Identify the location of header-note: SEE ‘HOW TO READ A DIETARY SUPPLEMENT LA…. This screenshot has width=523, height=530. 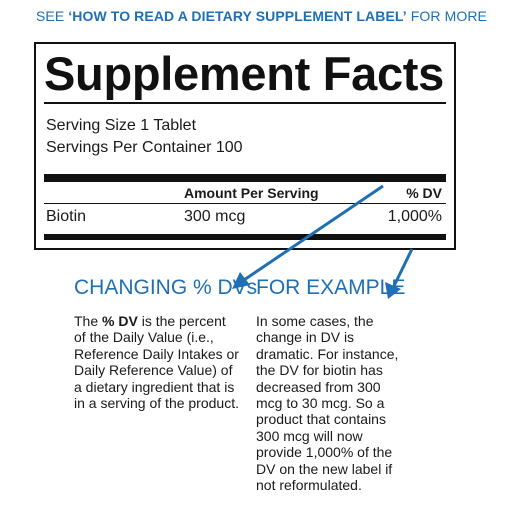
(261, 16).